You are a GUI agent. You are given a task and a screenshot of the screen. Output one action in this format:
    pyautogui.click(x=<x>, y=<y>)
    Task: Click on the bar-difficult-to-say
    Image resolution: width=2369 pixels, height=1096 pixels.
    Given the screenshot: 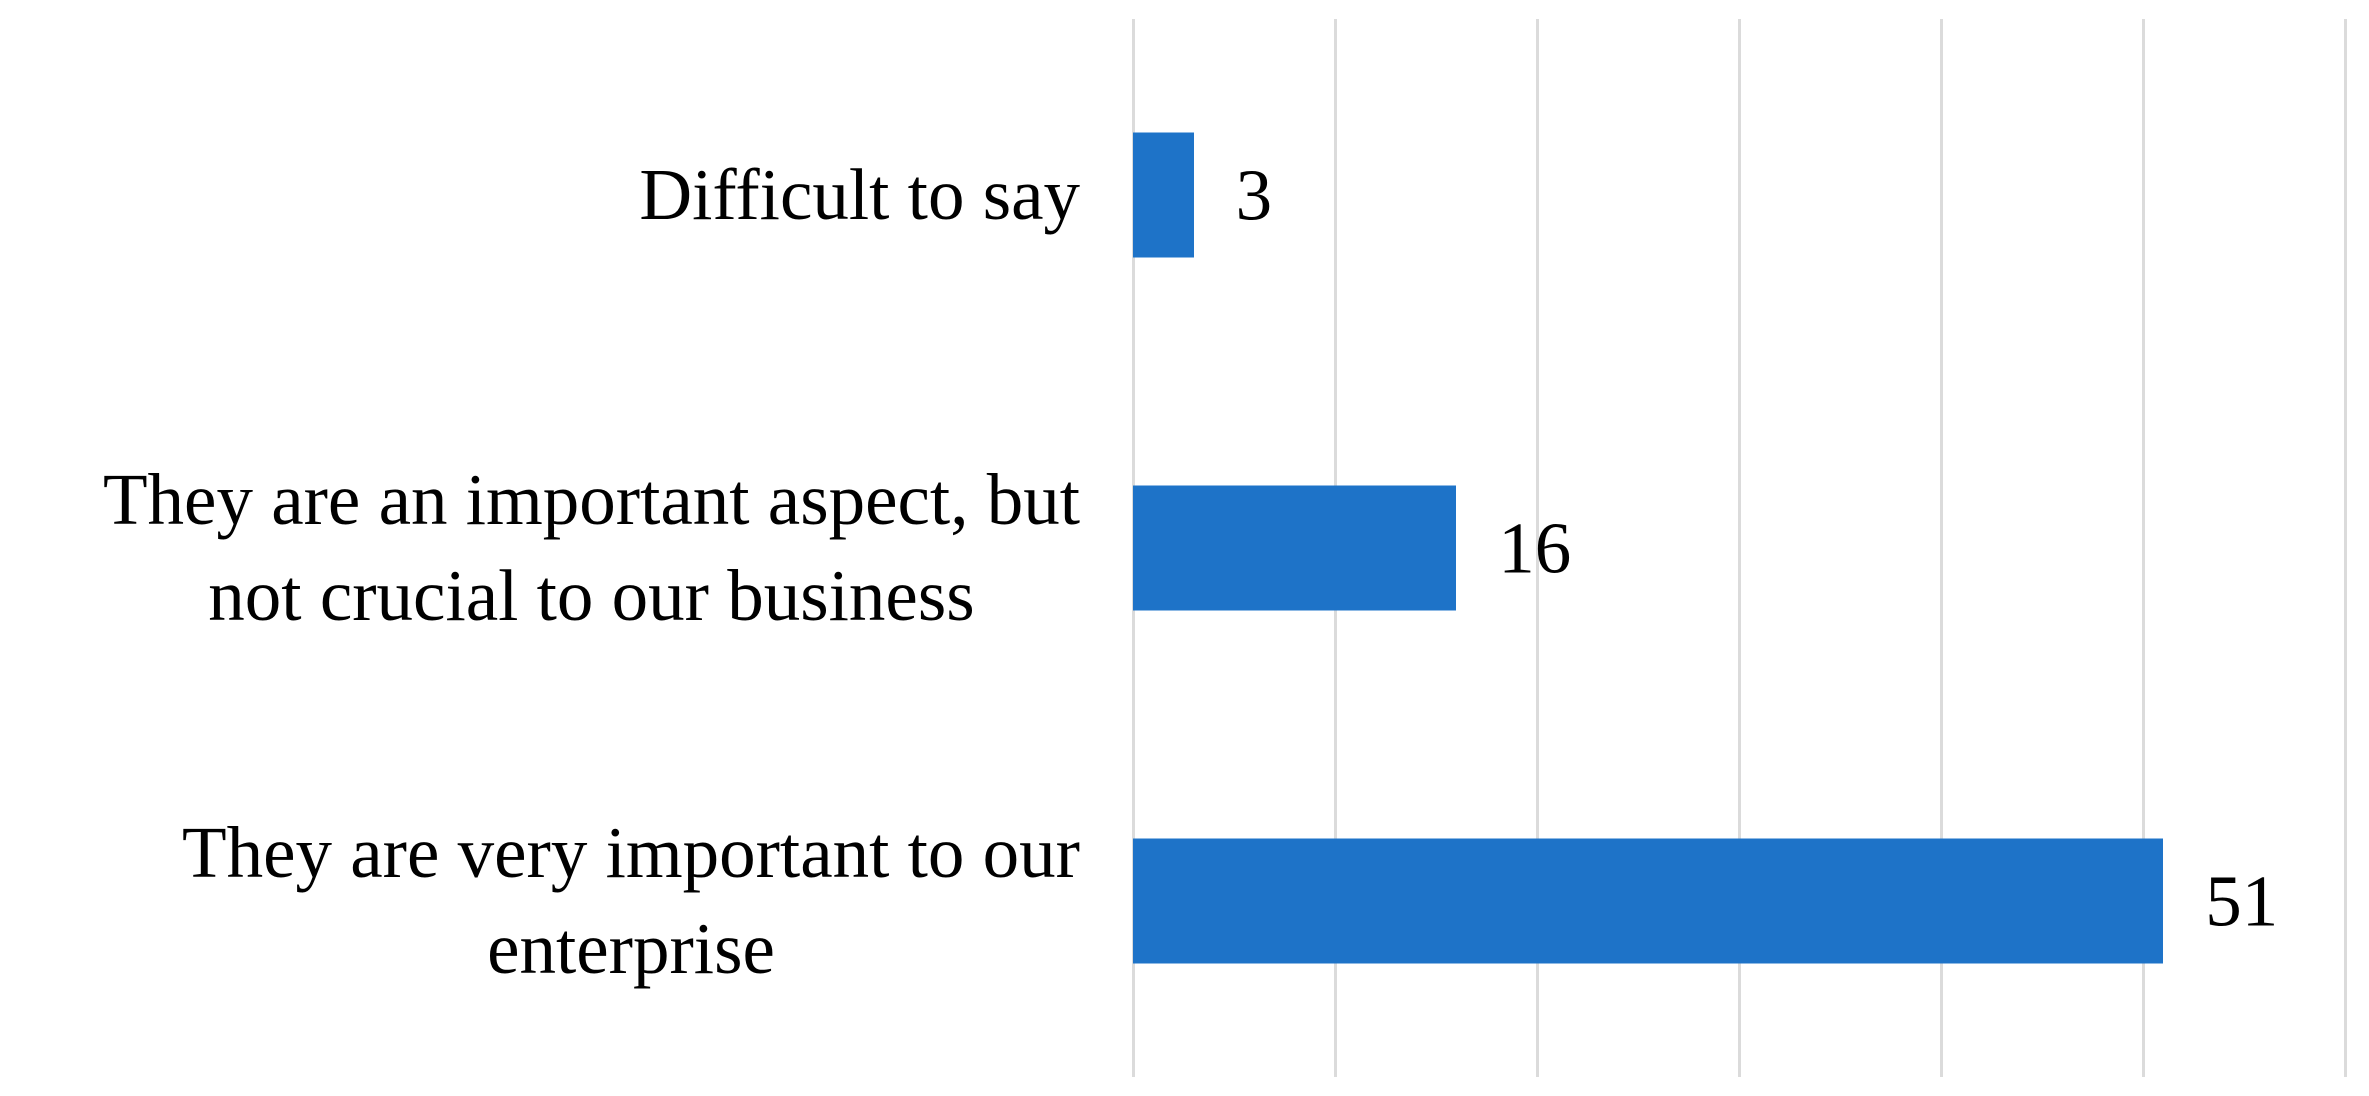 What is the action you would take?
    pyautogui.click(x=1163, y=195)
    